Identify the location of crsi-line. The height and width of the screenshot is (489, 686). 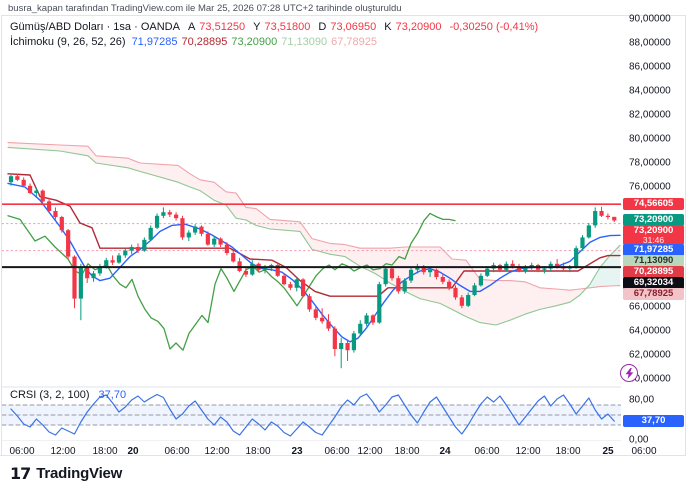
(312, 415).